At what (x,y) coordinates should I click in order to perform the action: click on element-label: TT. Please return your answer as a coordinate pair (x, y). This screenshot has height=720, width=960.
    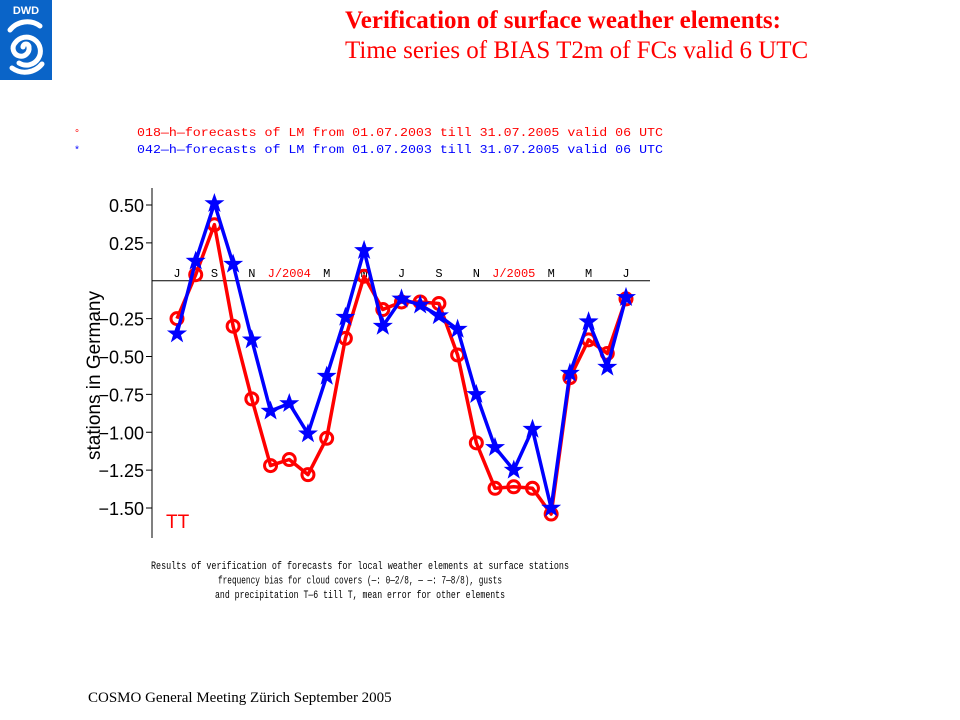
    Looking at the image, I should click on (178, 522).